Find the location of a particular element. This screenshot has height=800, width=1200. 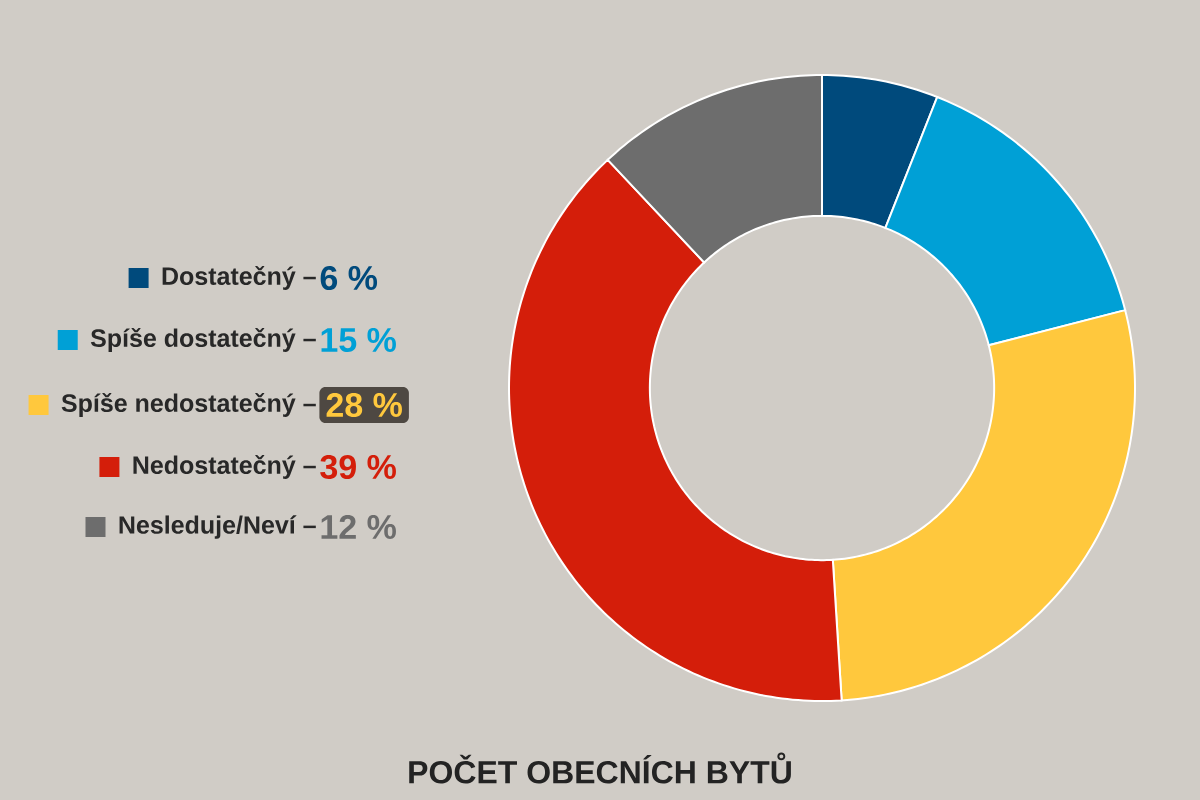

data-label: 6 % is located at coordinates (349, 278).